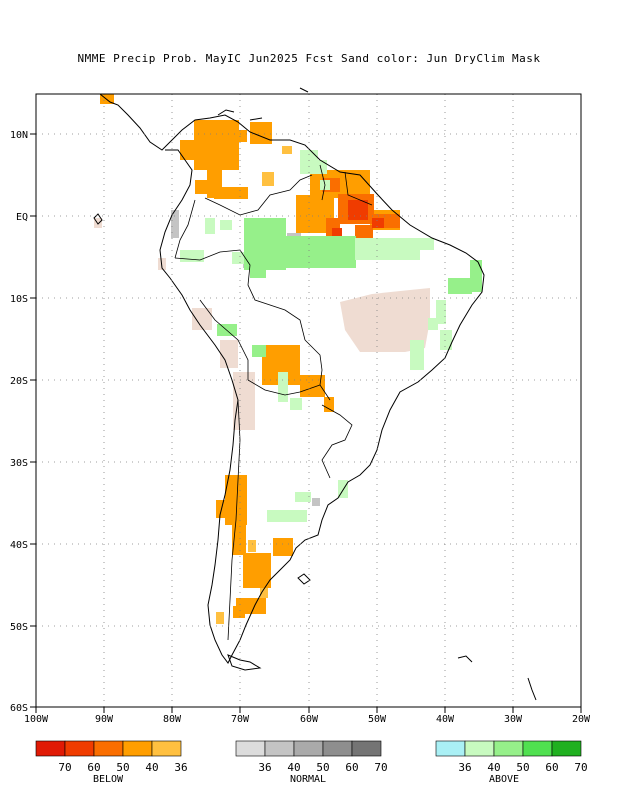 This screenshot has width=618, height=800. What do you see at coordinates (19, 135) in the screenshot?
I see `lat-label: 10N` at bounding box center [19, 135].